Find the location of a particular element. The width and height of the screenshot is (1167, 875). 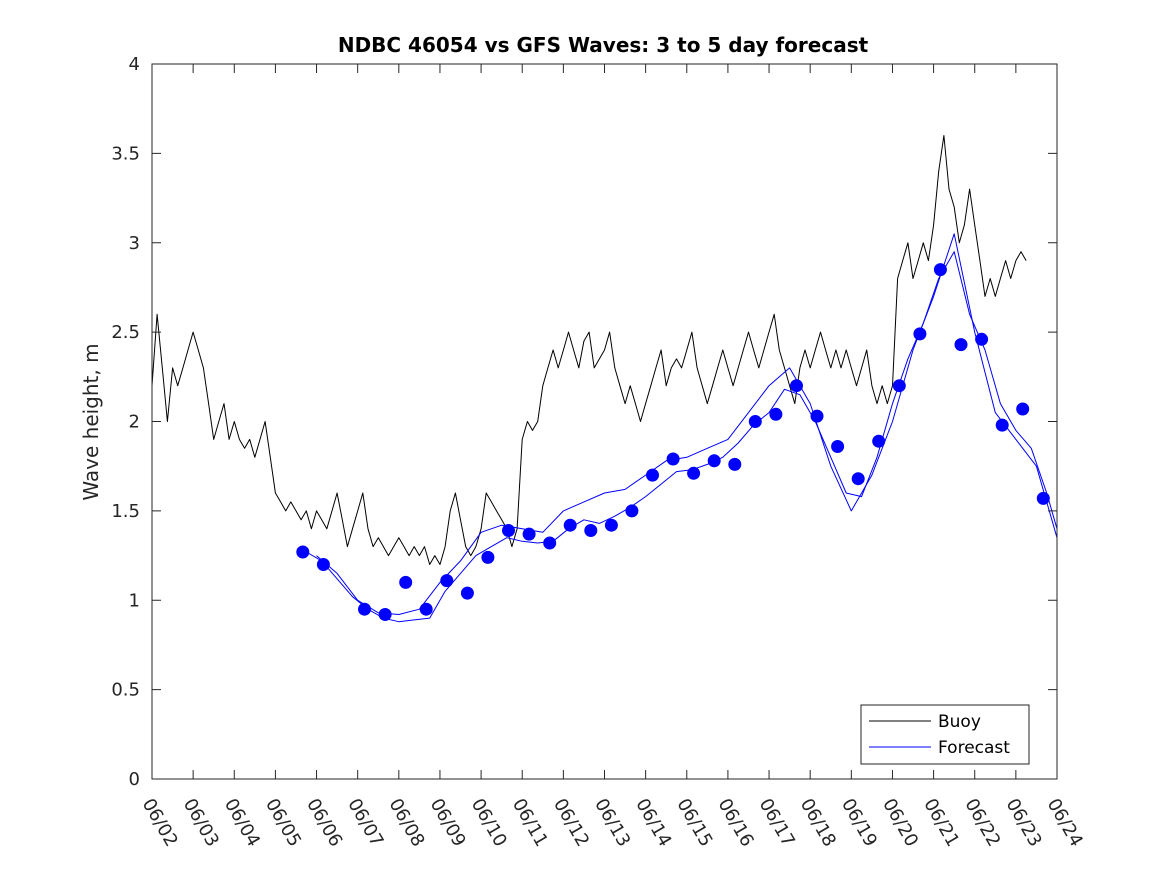

legend: Buoy Forecast is located at coordinates (945, 734).